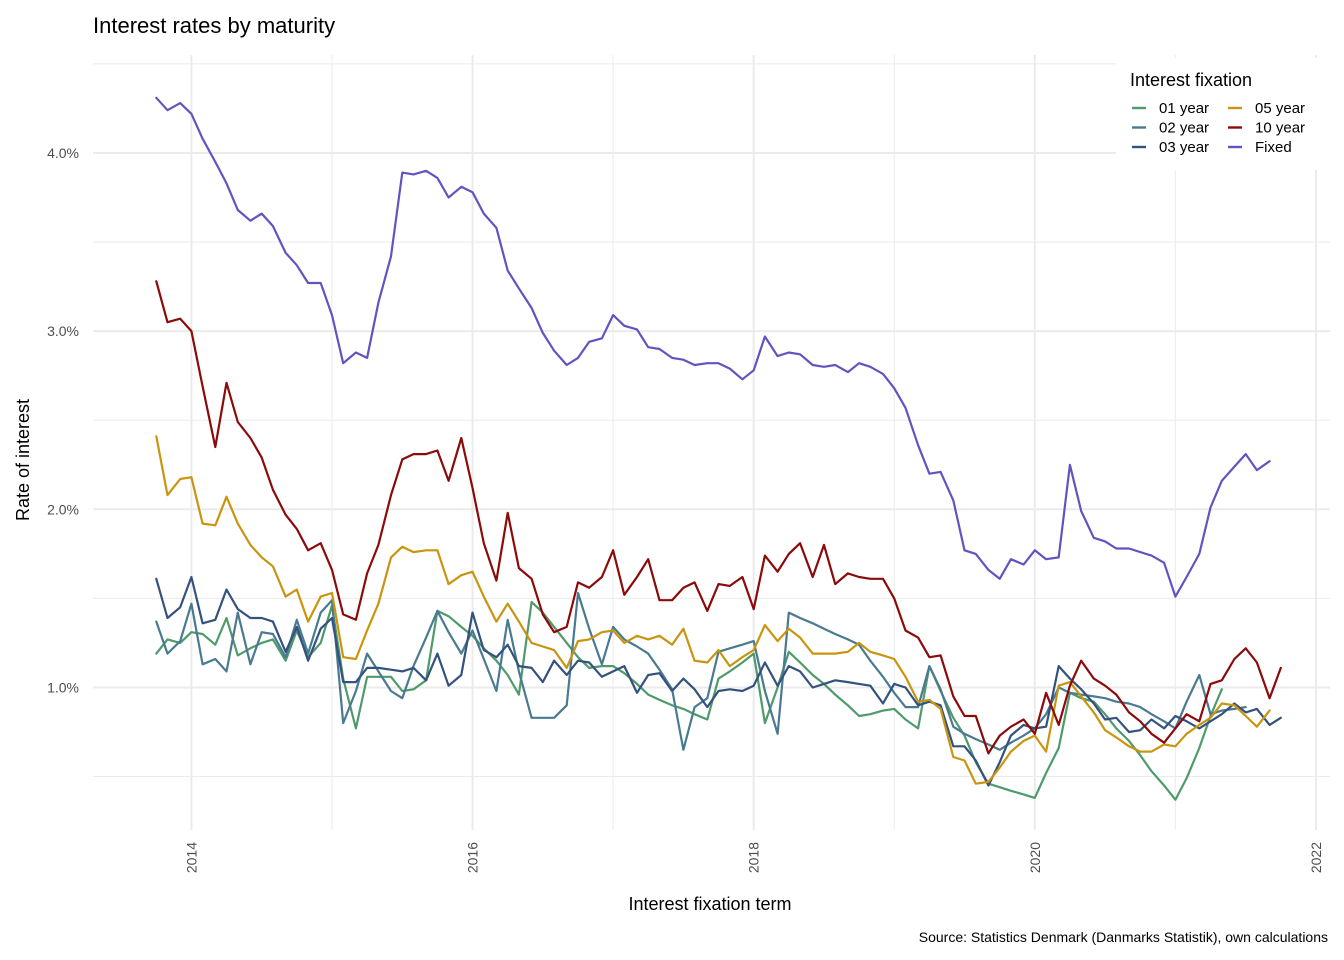  What do you see at coordinates (1035, 857) in the screenshot?
I see `x-tick-label: 2020` at bounding box center [1035, 857].